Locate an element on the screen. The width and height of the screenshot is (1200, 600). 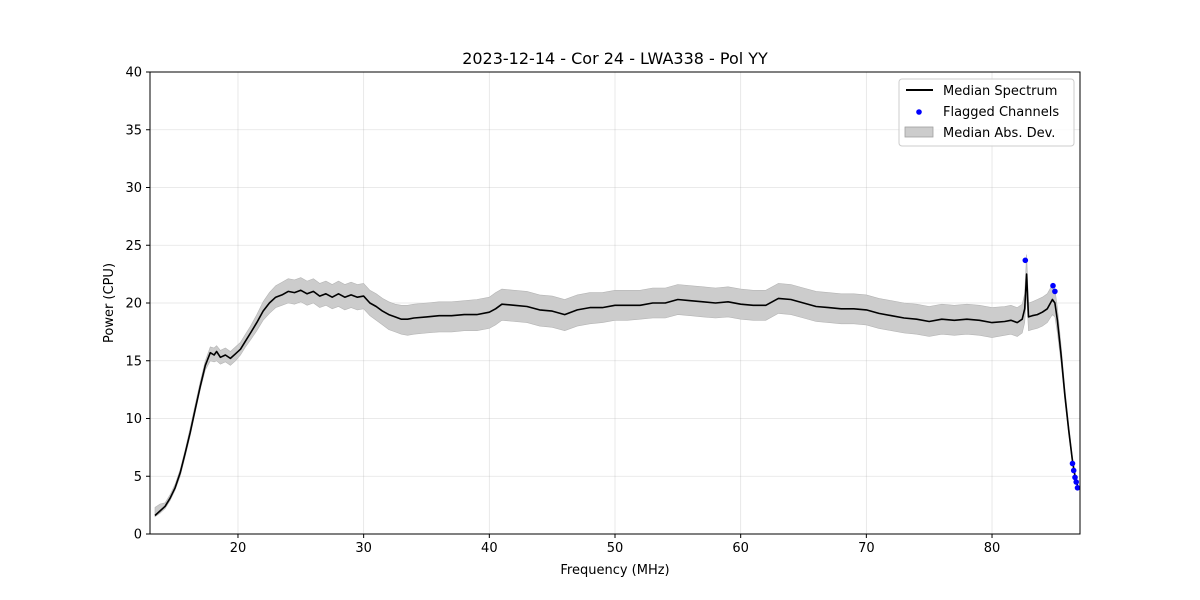
y-axis: 0 5 10 15 20 25 30 35 40 is located at coordinates (137, 304).